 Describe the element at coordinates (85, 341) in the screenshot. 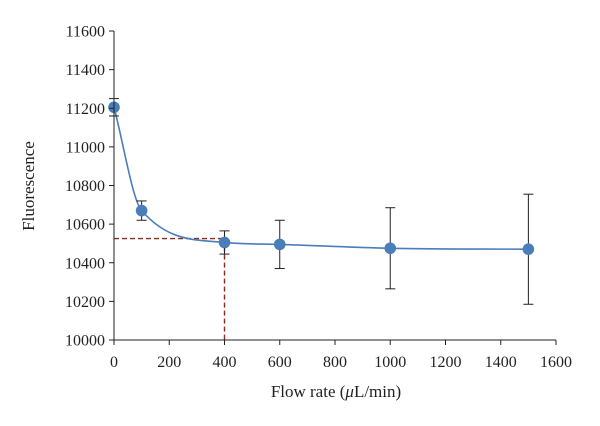

I see `y-tick-label: 10000` at that location.